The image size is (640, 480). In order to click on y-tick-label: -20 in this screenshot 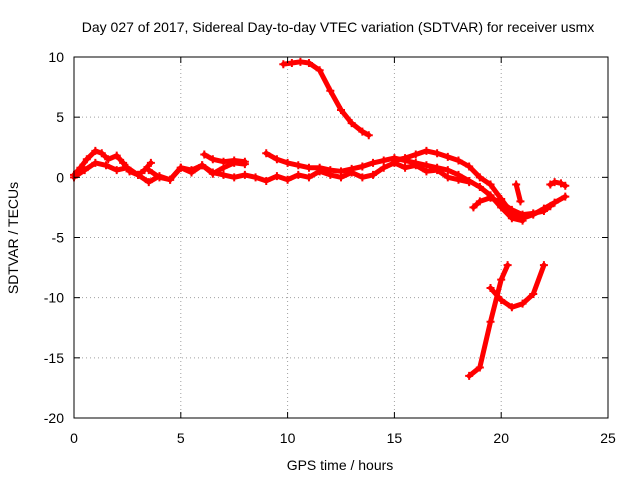, I will do `click(54, 418)`.